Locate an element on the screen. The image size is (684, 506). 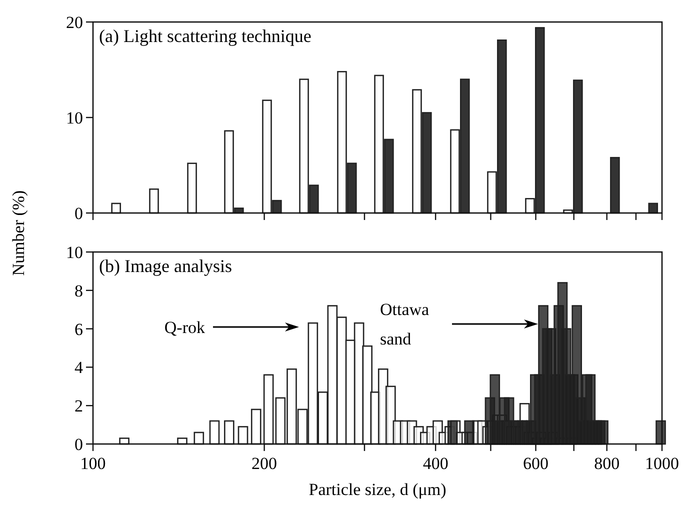
chart-title: (a) Light scattering technique is located at coordinates (205, 36).